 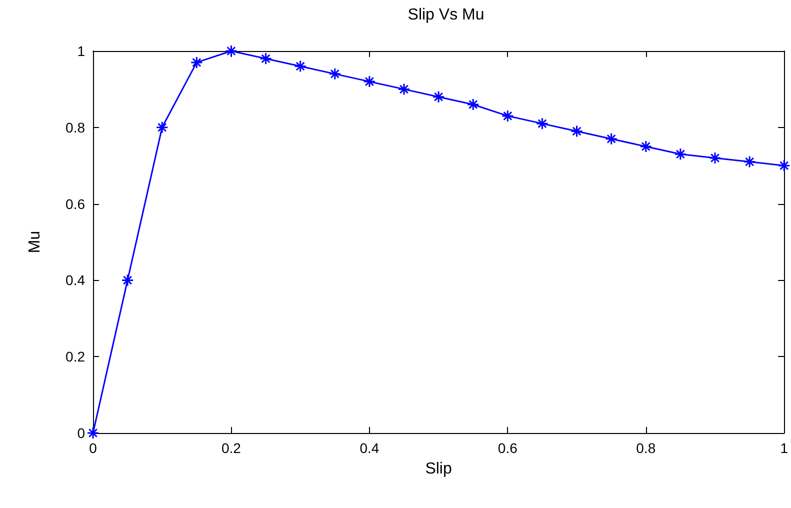 What do you see at coordinates (76, 280) in the screenshot?
I see `y-tick-label: 0.4` at bounding box center [76, 280].